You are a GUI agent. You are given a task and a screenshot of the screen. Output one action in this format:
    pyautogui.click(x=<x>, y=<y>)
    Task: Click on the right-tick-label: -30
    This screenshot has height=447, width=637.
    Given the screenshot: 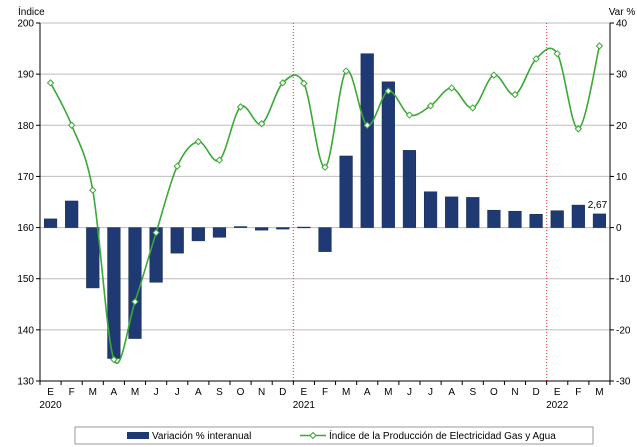 What is the action you would take?
    pyautogui.click(x=623, y=382)
    